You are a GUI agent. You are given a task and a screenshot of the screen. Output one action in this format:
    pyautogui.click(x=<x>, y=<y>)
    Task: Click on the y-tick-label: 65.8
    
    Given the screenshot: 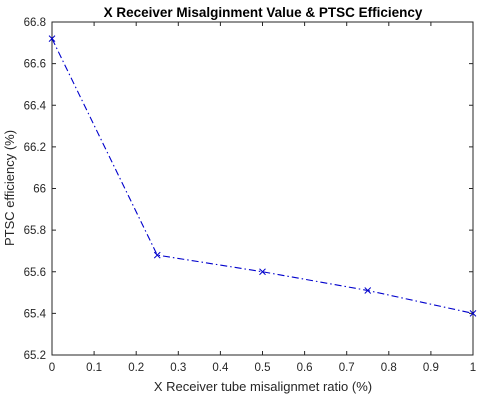 What is the action you would take?
    pyautogui.click(x=35, y=231)
    